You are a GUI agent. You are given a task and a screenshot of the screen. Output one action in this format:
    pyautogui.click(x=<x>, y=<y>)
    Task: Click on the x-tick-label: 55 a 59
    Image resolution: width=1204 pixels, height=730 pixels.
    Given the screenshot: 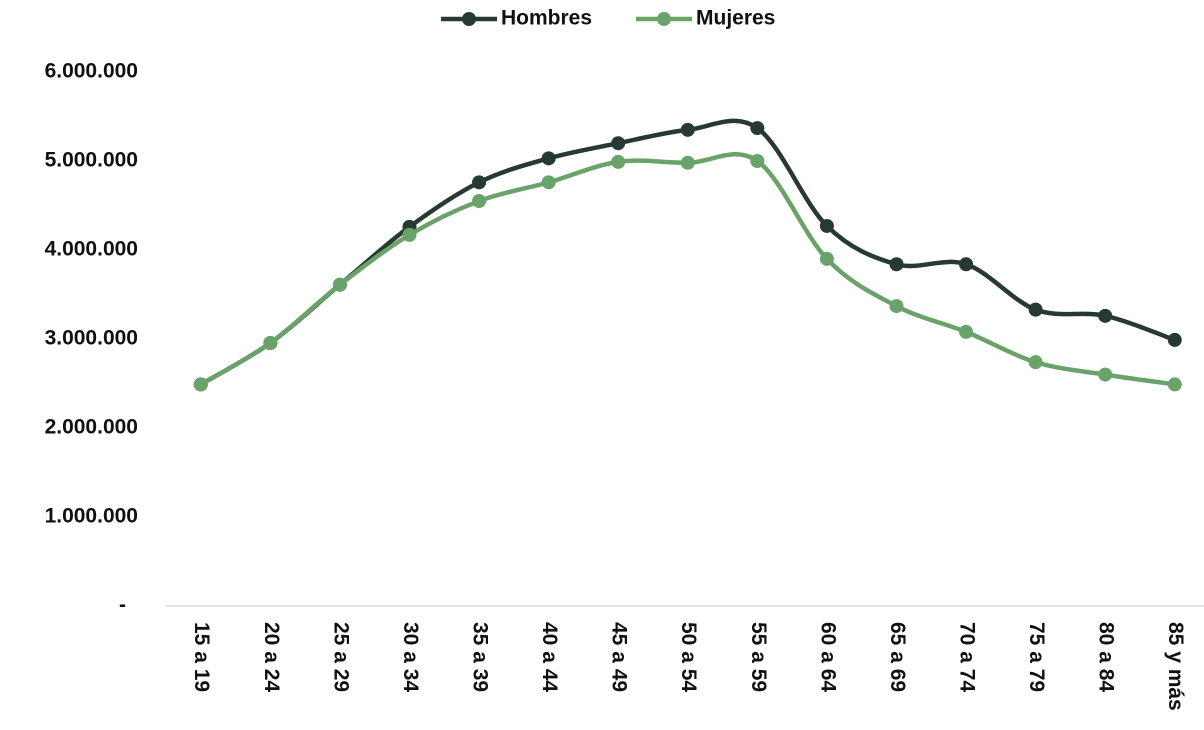 What is the action you would take?
    pyautogui.click(x=758, y=657)
    